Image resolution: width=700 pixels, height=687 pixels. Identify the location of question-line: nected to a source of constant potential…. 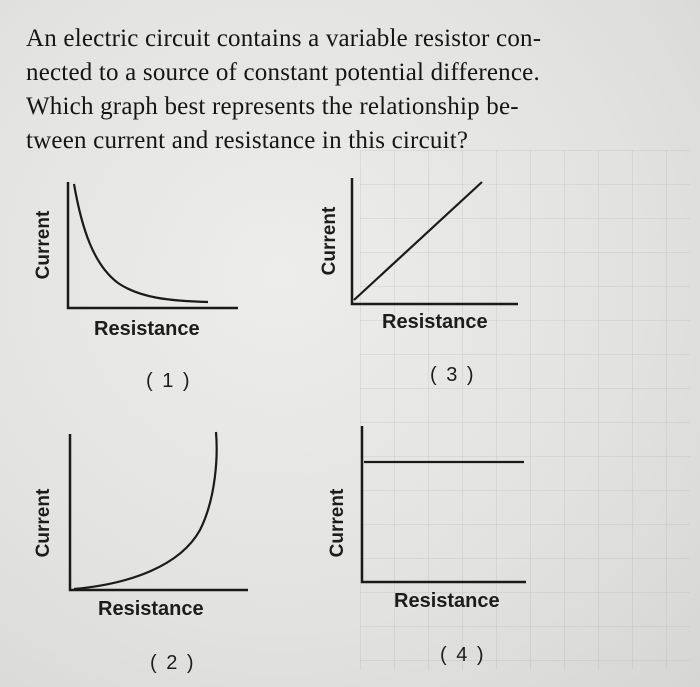
(283, 72).